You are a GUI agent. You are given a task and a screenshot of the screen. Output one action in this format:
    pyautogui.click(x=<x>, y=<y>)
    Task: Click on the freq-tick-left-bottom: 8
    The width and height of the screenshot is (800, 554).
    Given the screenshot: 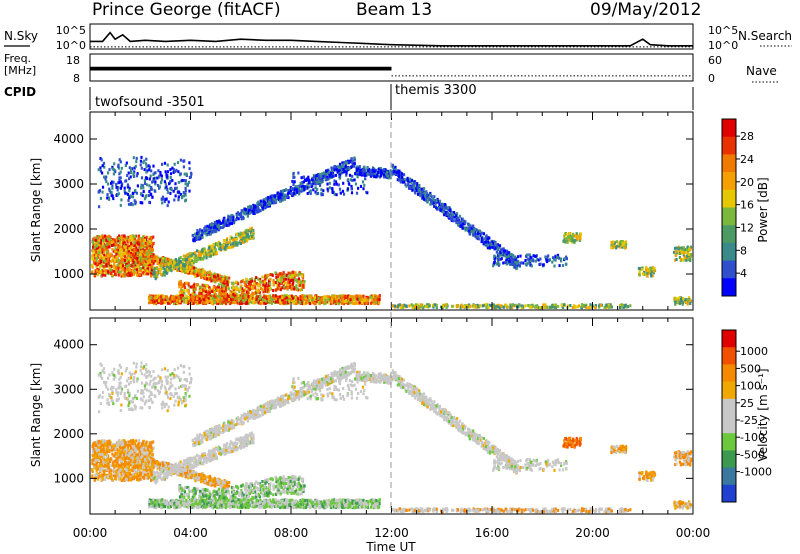 What is the action you would take?
    pyautogui.click(x=76, y=78)
    